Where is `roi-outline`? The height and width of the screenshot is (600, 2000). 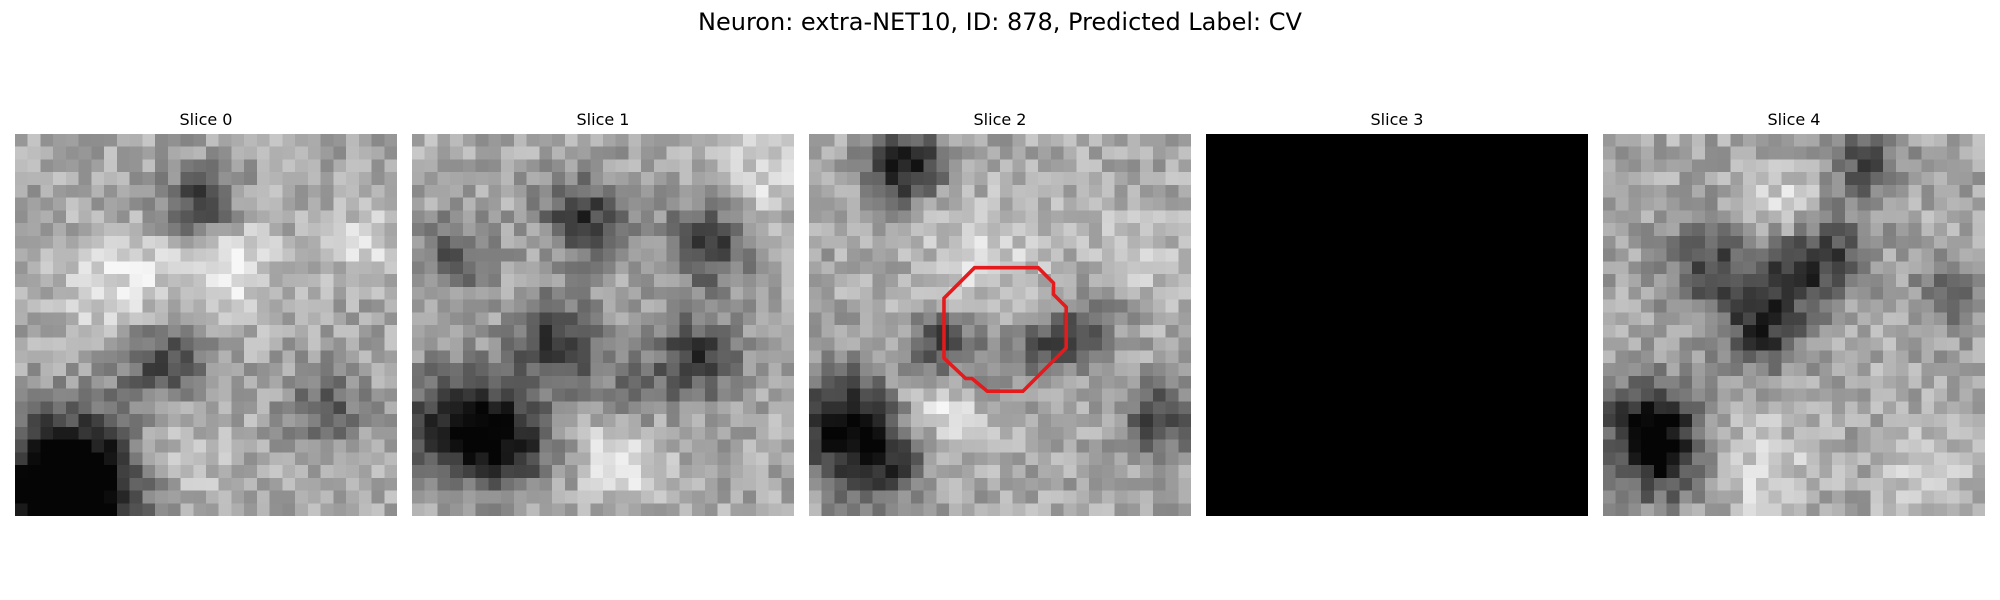
roi-outline is located at coordinates (1005, 329).